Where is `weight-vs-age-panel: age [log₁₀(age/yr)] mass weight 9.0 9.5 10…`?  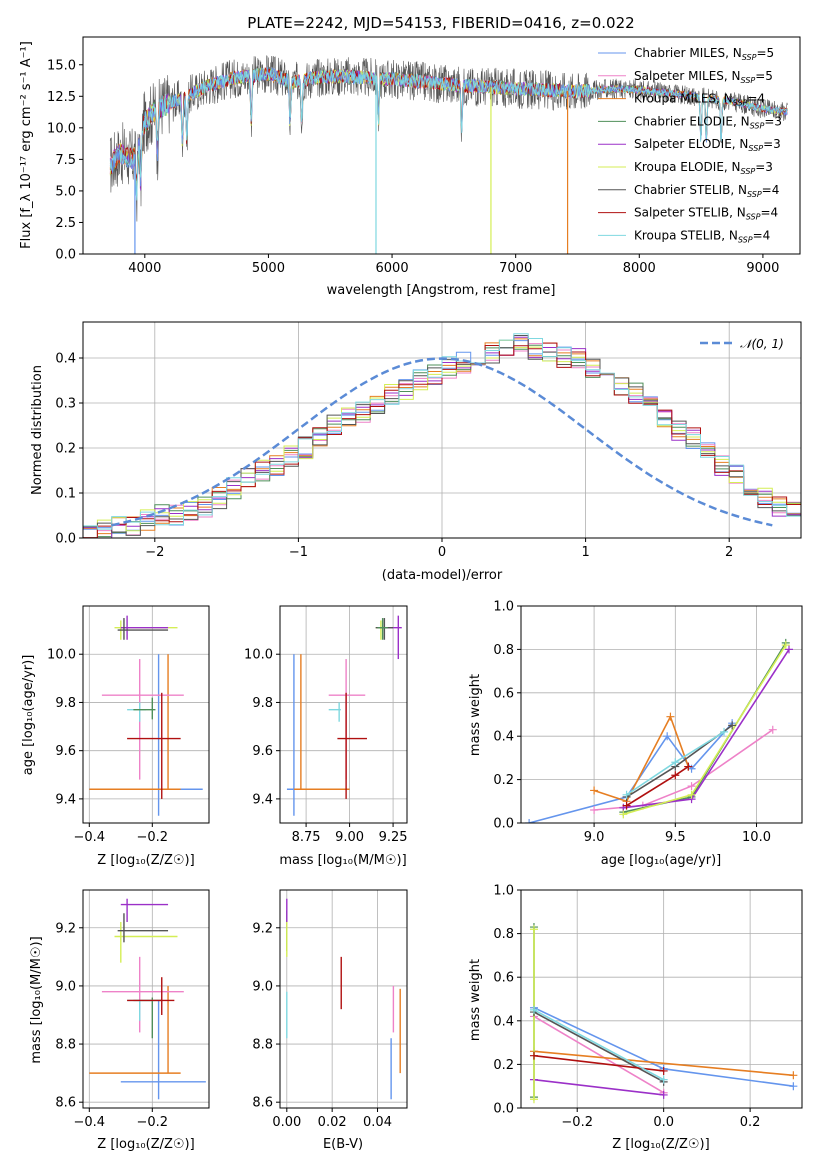 weight-vs-age-panel: age [log₁₀(age/yr)] mass weight 9.0 9.5 10… is located at coordinates (635, 734).